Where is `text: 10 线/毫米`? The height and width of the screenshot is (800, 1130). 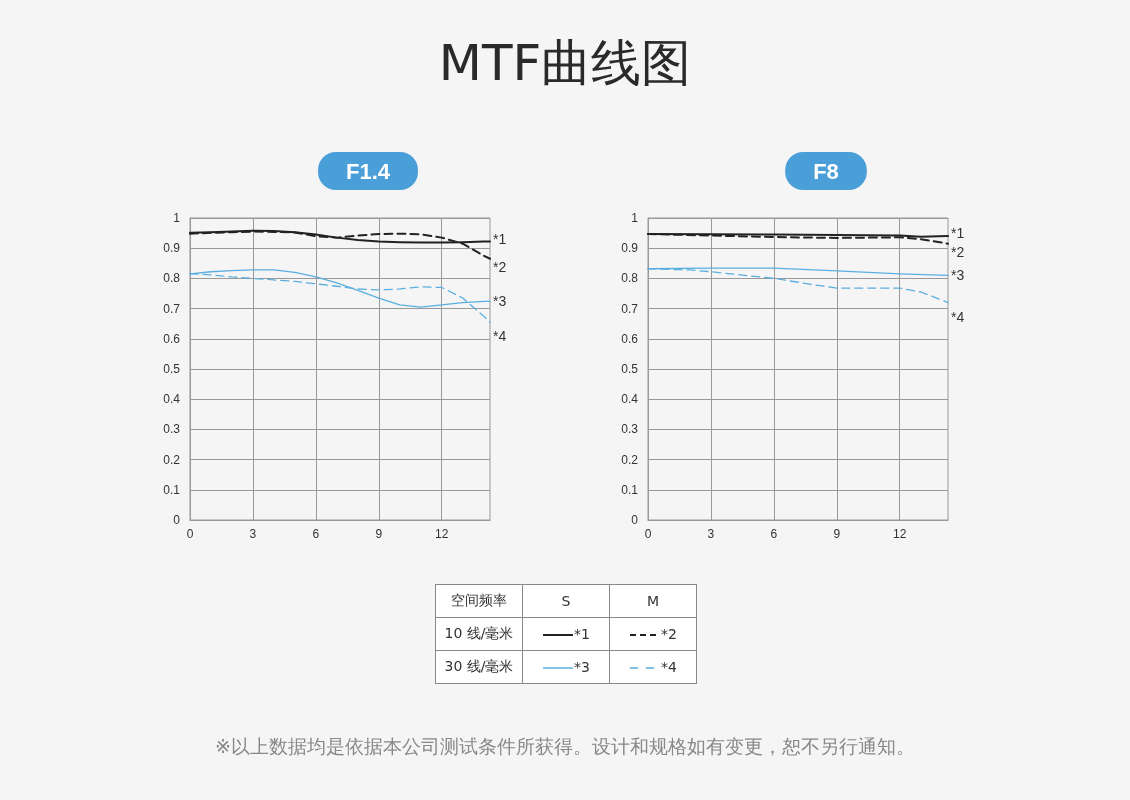 text: 10 线/毫米 is located at coordinates (479, 634).